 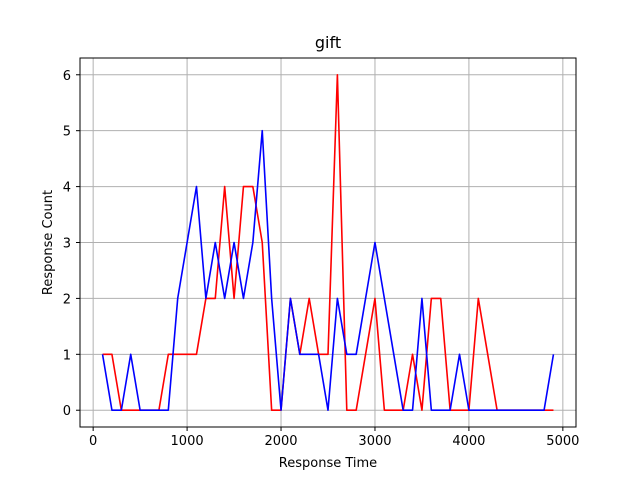 I want to click on y-tick-label: 3, so click(x=67, y=244).